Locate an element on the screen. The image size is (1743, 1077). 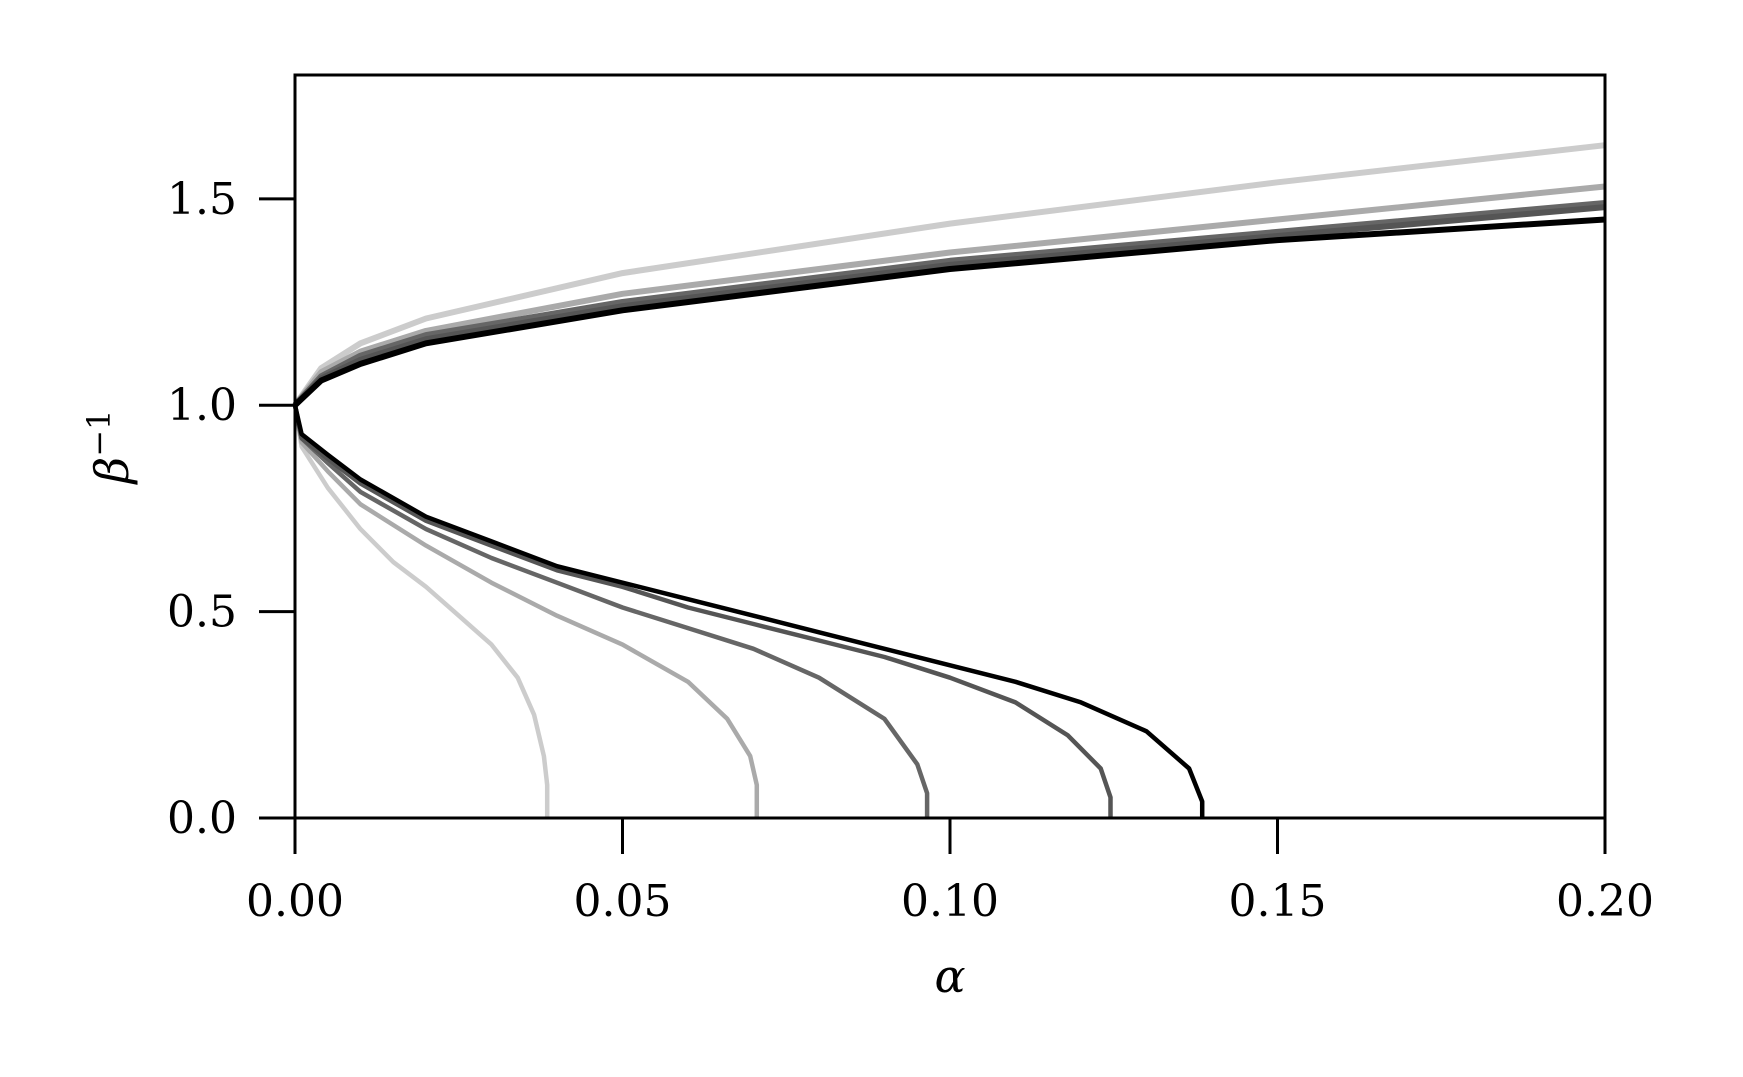
series-2-lower-line is located at coordinates (526, 611).